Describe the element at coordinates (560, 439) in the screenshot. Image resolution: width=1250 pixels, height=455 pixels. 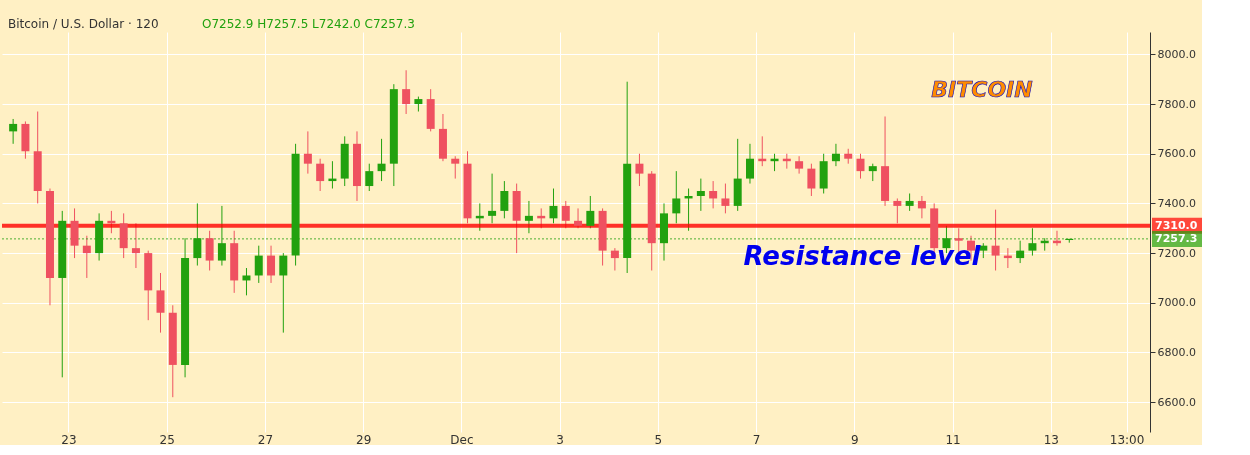
I see `x-tick-label: 3` at that location.